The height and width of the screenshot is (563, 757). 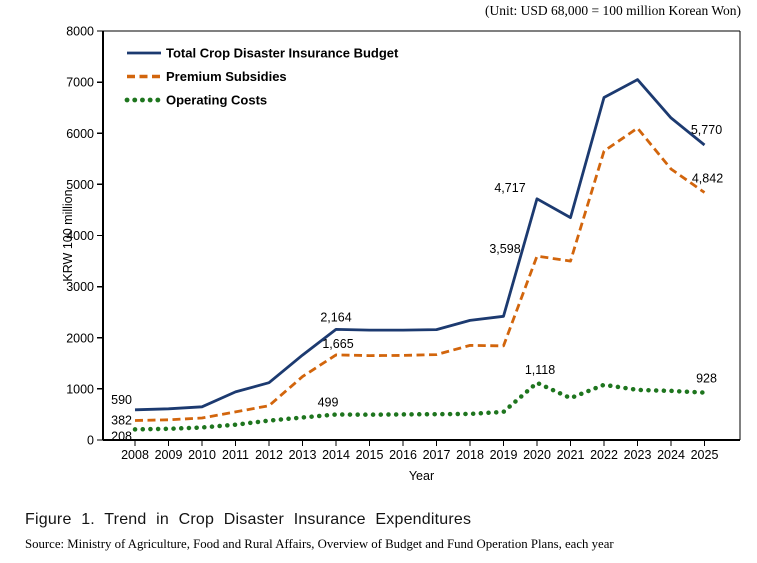 What do you see at coordinates (540, 370) in the screenshot?
I see `data-label-operating-costs-2020: 1,118` at bounding box center [540, 370].